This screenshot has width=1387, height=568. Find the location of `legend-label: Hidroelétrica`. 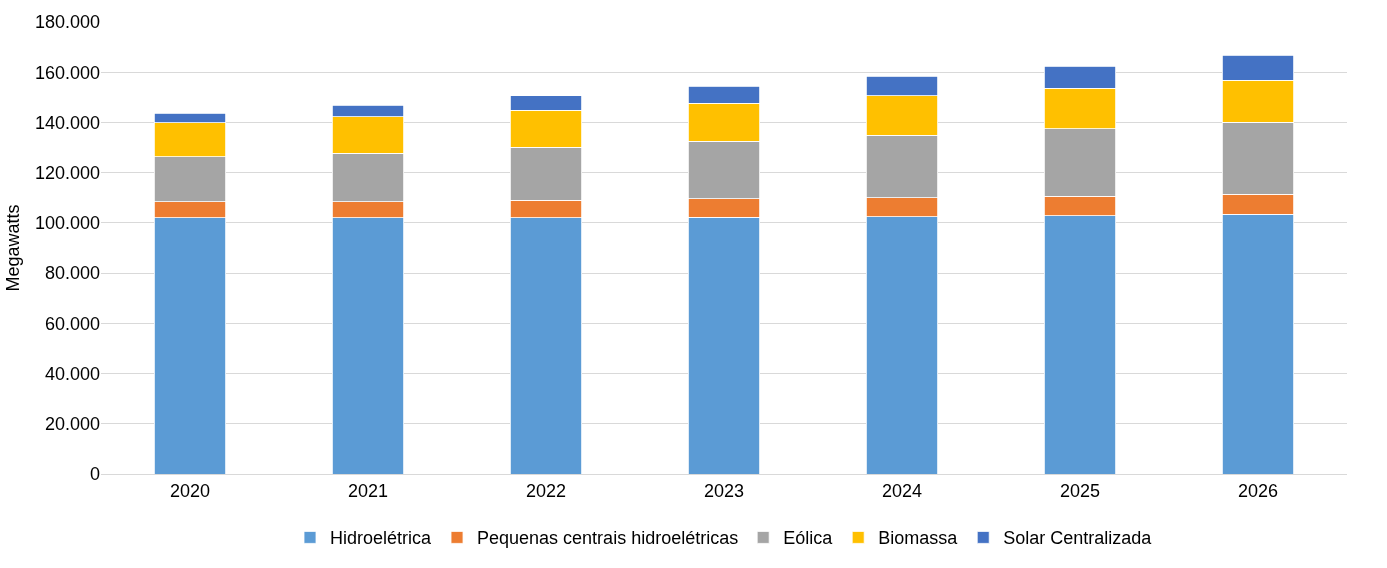

legend-label: Hidroelétrica is located at coordinates (381, 538).